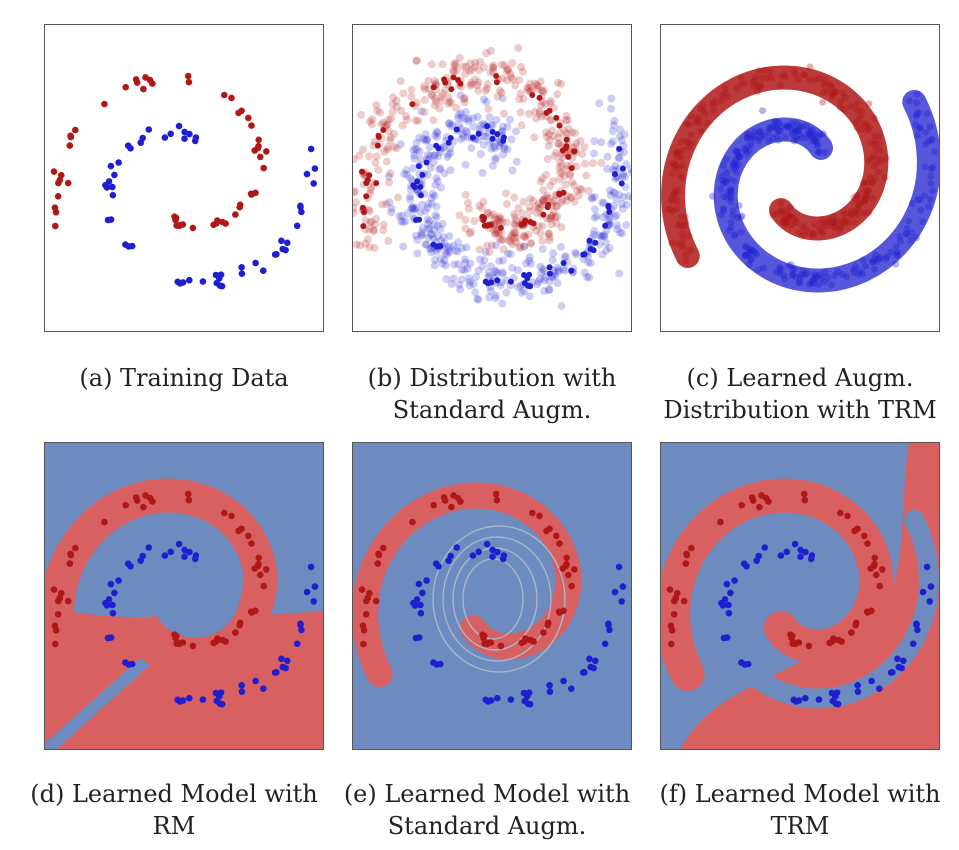 This screenshot has height=850, width=959. What do you see at coordinates (174, 794) in the screenshot?
I see `caption-d-line1: (d) Learned Model with` at bounding box center [174, 794].